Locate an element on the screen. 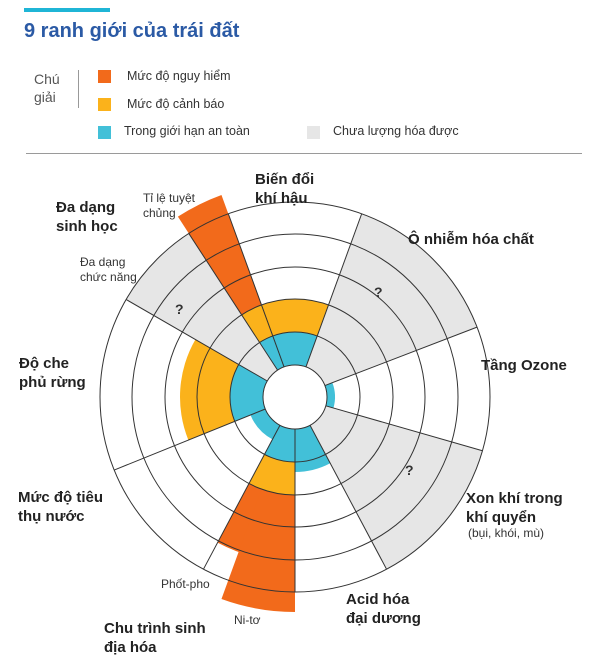 The width and height of the screenshot is (605, 668). sector-chemical-unquantified is located at coordinates (391, 299).